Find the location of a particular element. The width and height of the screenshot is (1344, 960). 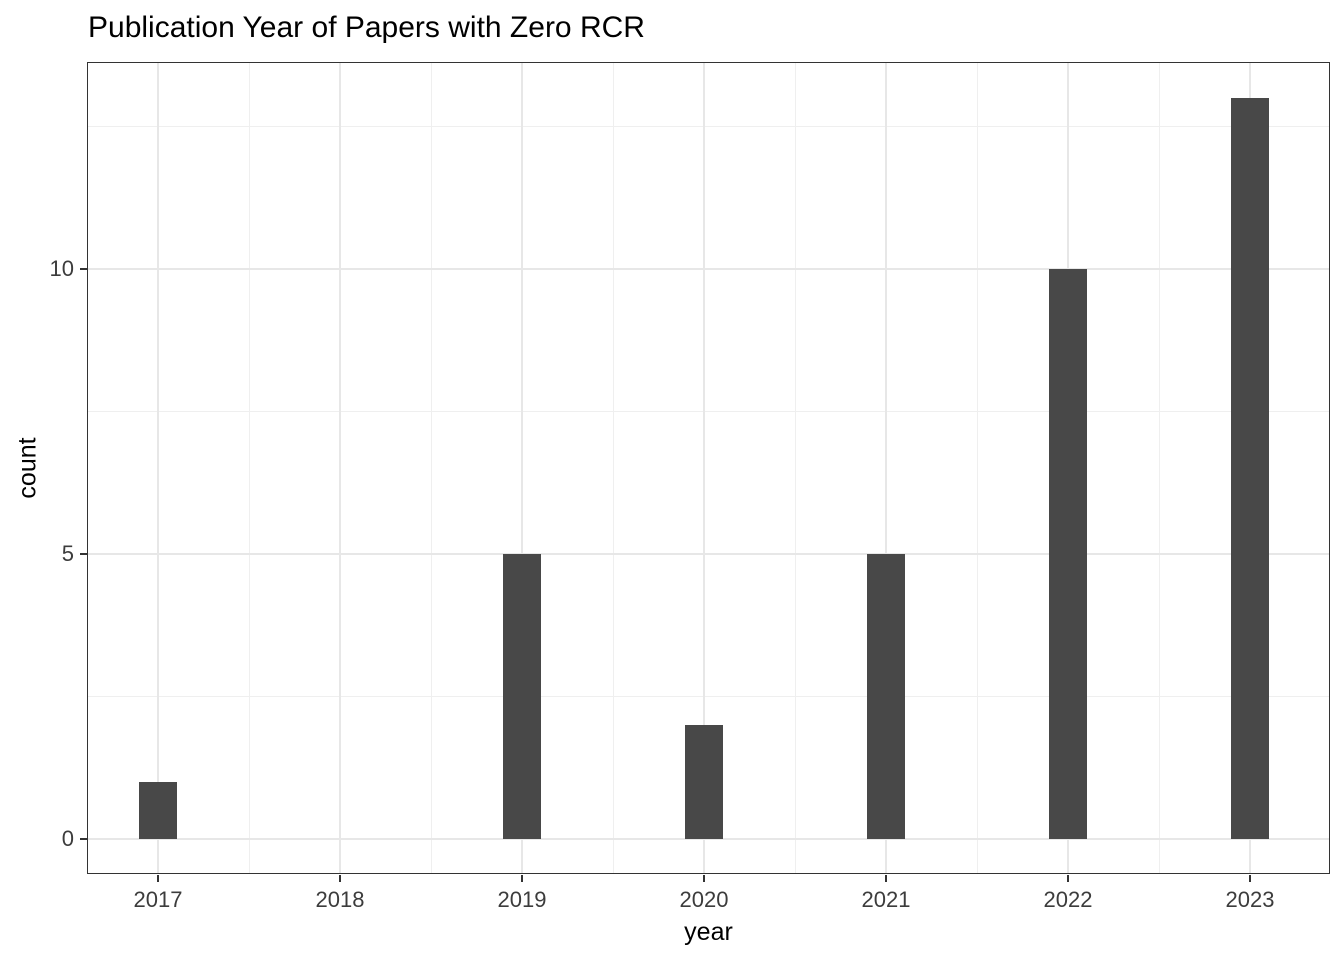

bar-2021 is located at coordinates (886, 696).